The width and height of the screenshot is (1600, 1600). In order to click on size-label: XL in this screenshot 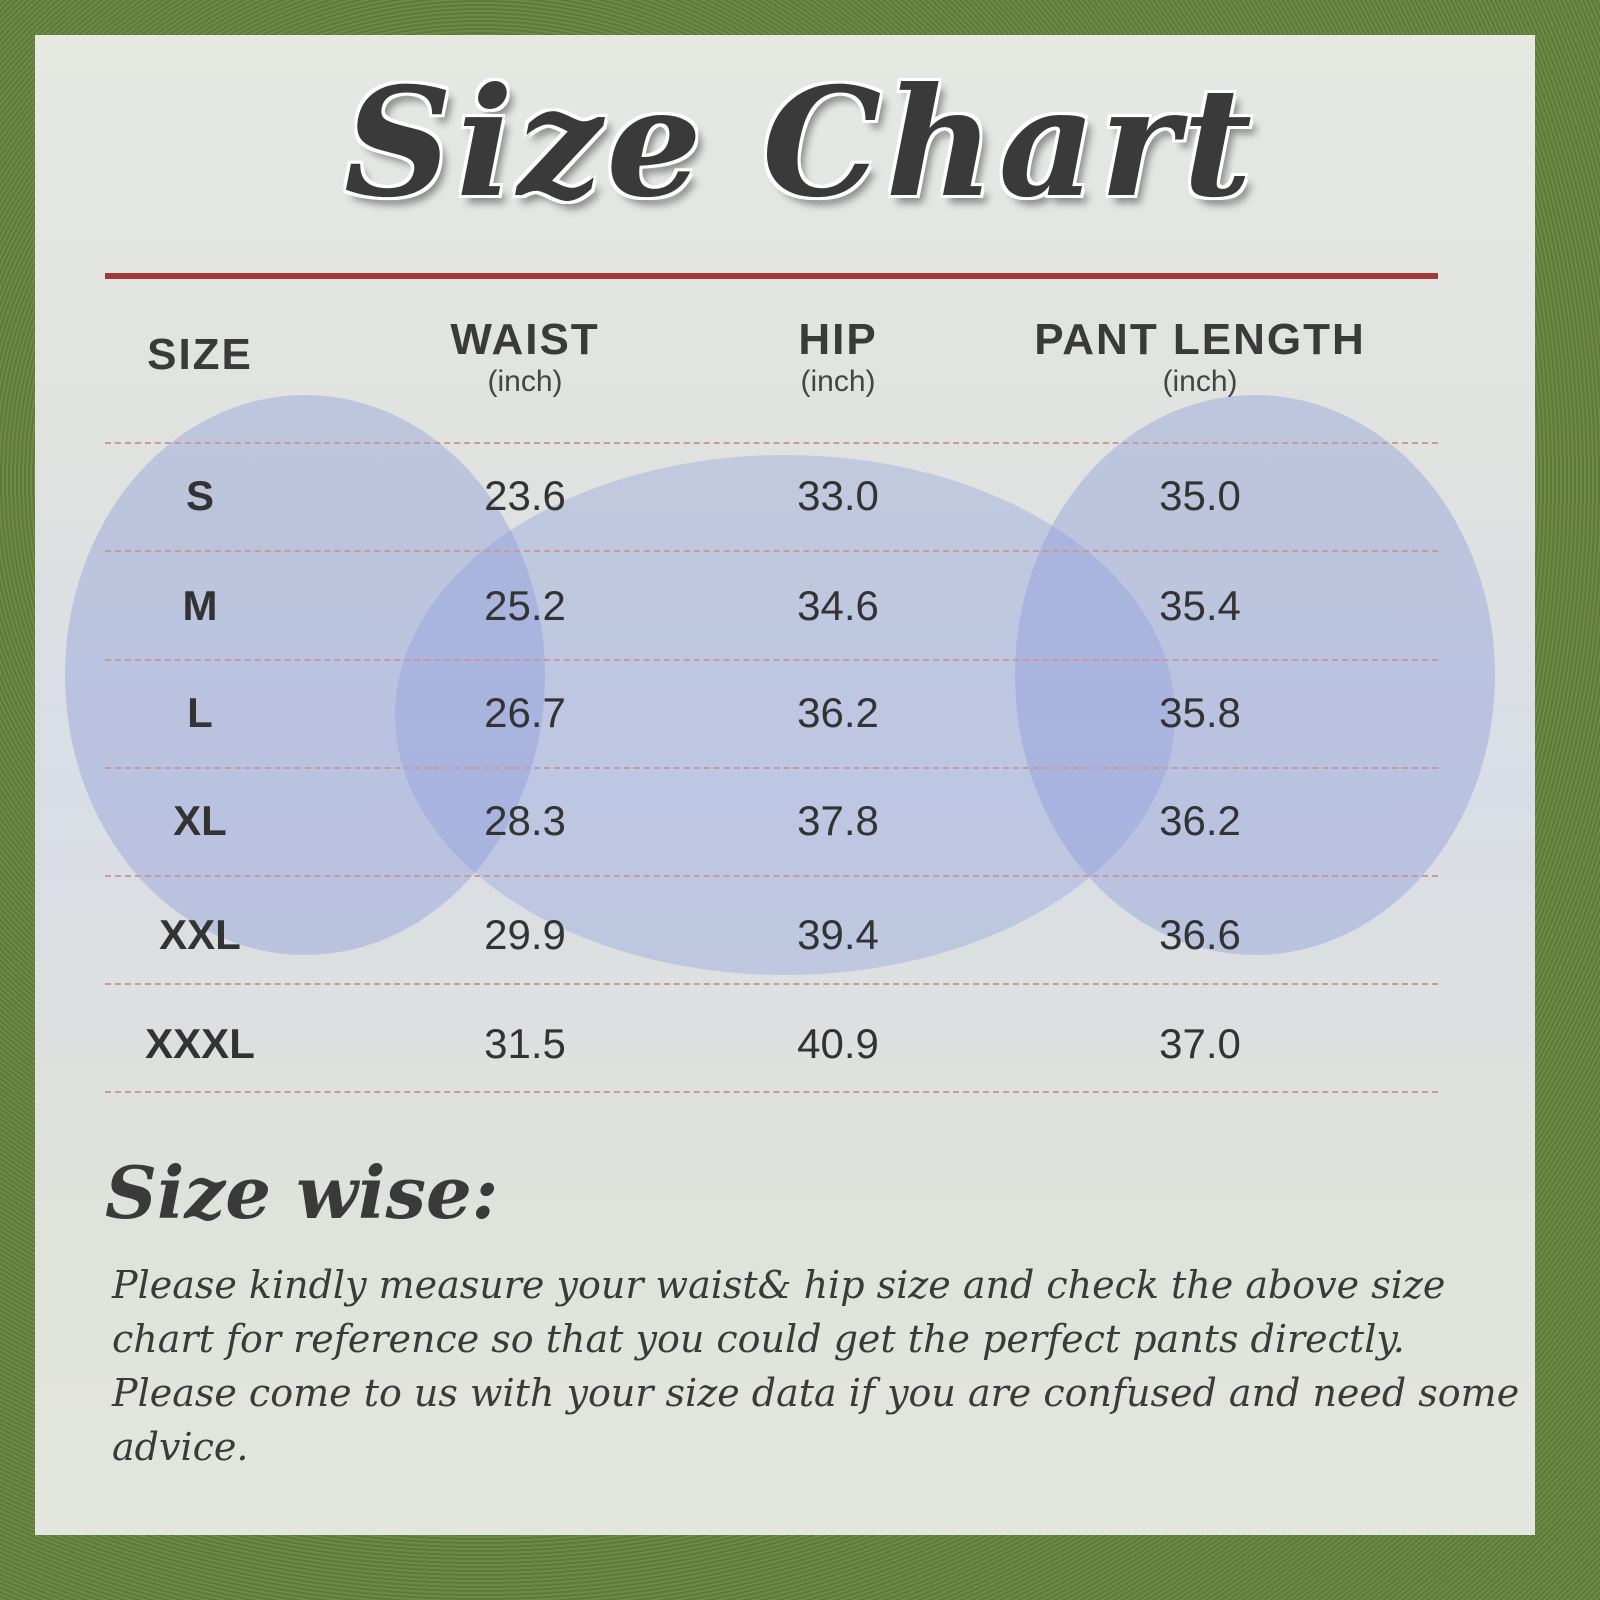, I will do `click(200, 820)`.